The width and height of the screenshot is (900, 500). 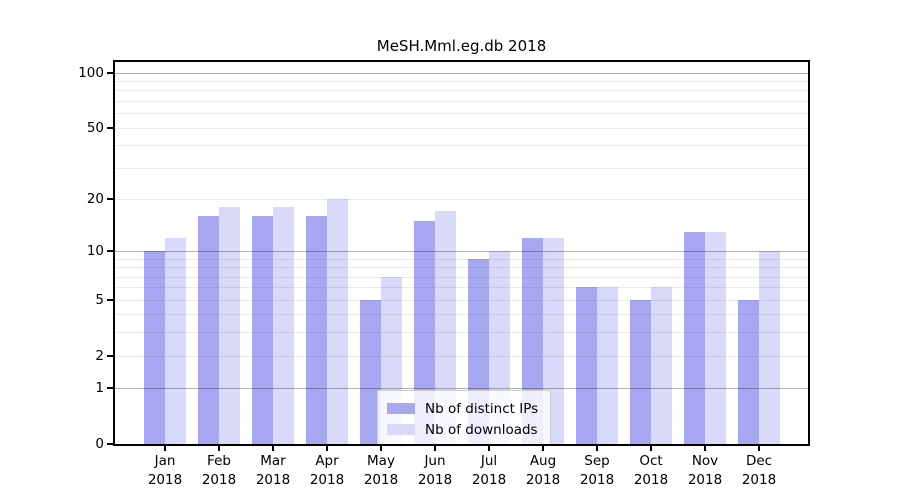 What do you see at coordinates (489, 480) in the screenshot?
I see `x-label-year-jul: 2018` at bounding box center [489, 480].